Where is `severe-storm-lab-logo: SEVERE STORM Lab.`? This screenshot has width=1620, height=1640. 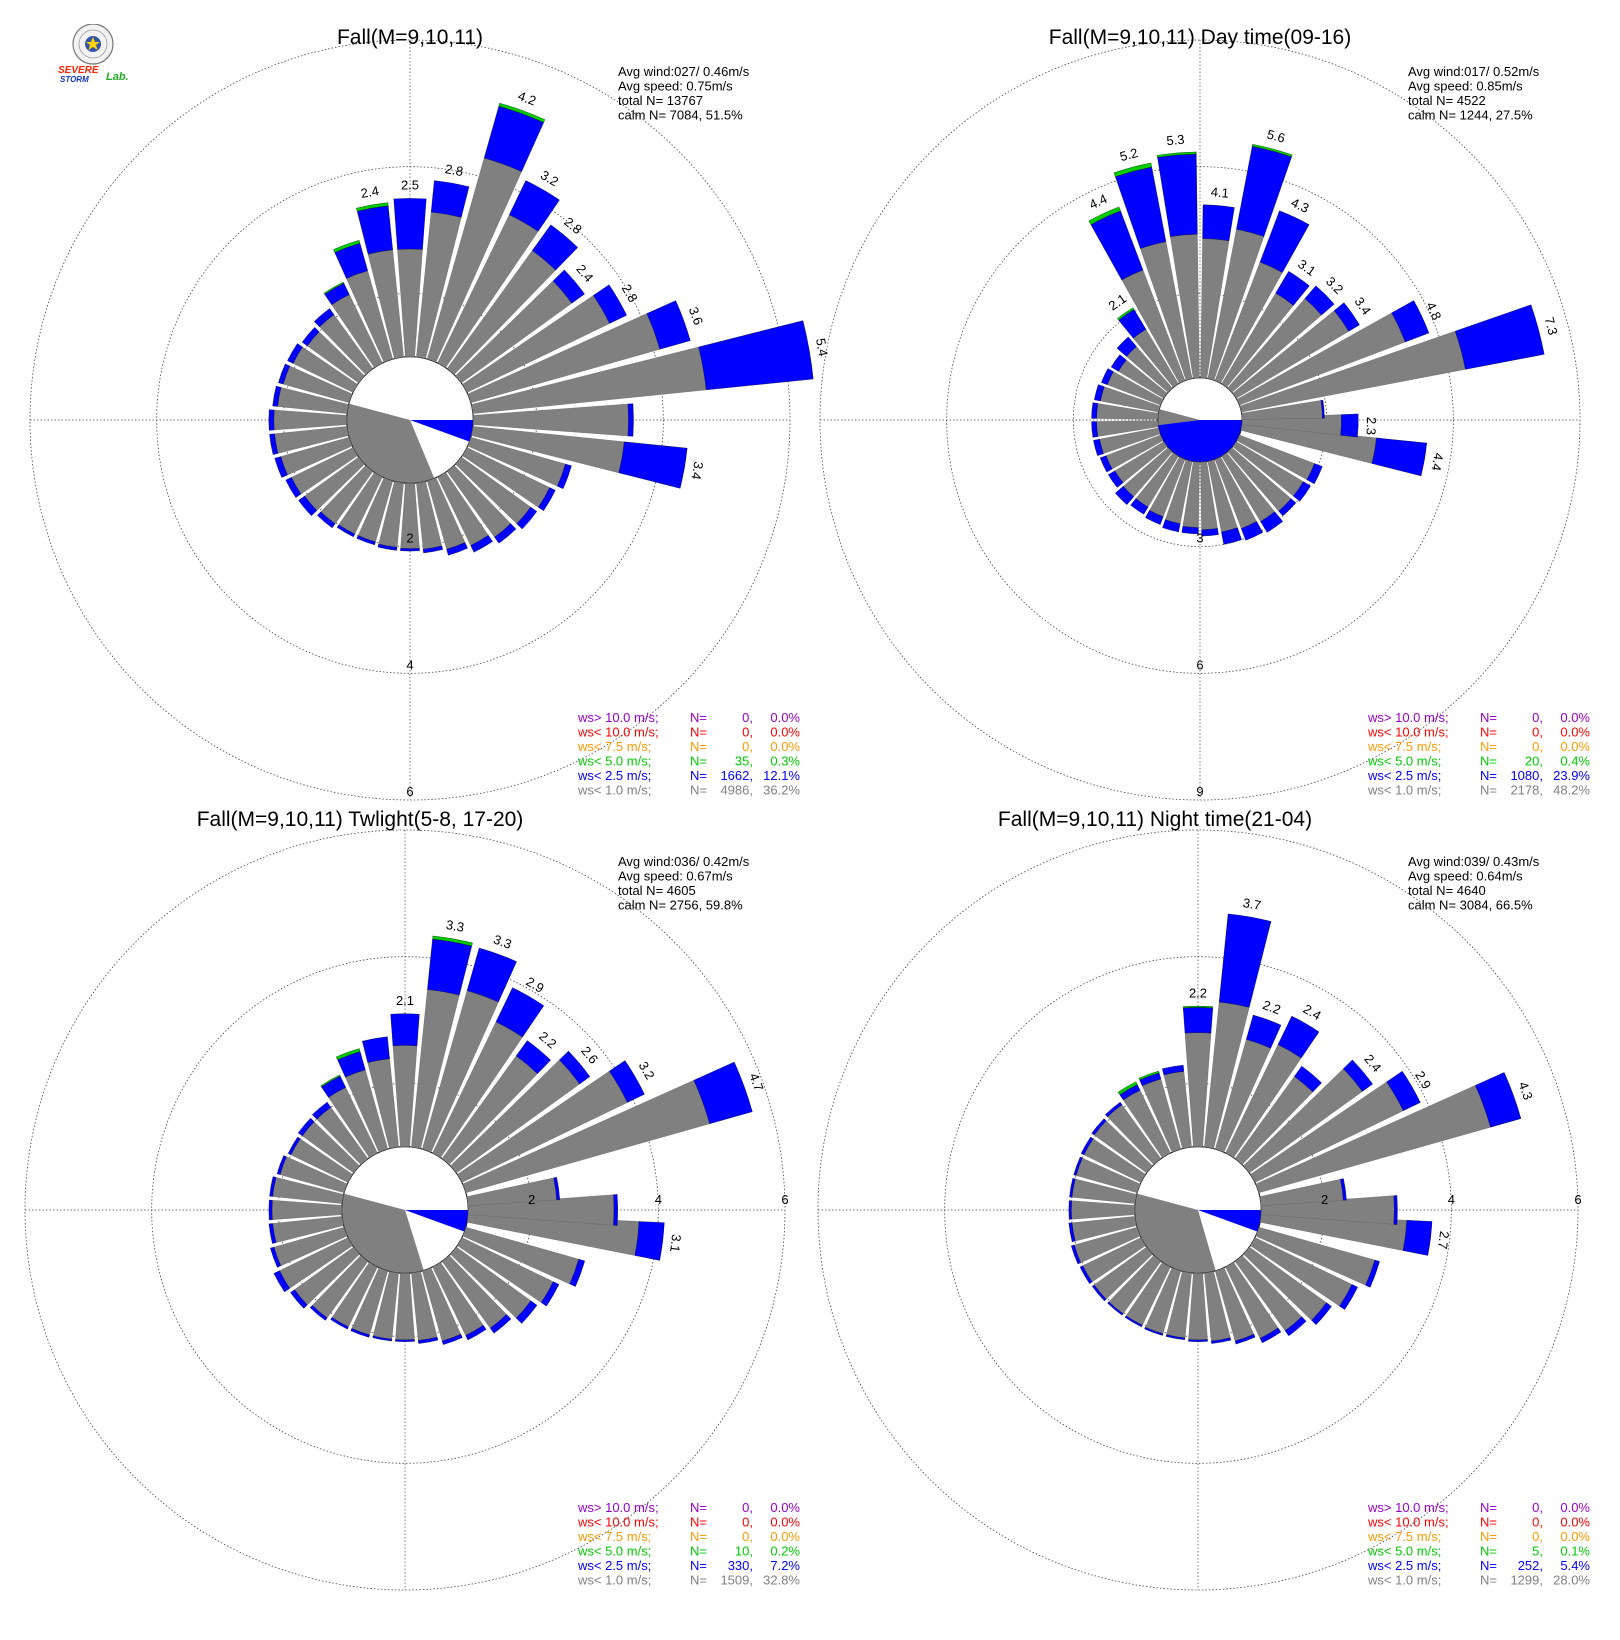
severe-storm-lab-logo: SEVERE STORM Lab. is located at coordinates (93, 54).